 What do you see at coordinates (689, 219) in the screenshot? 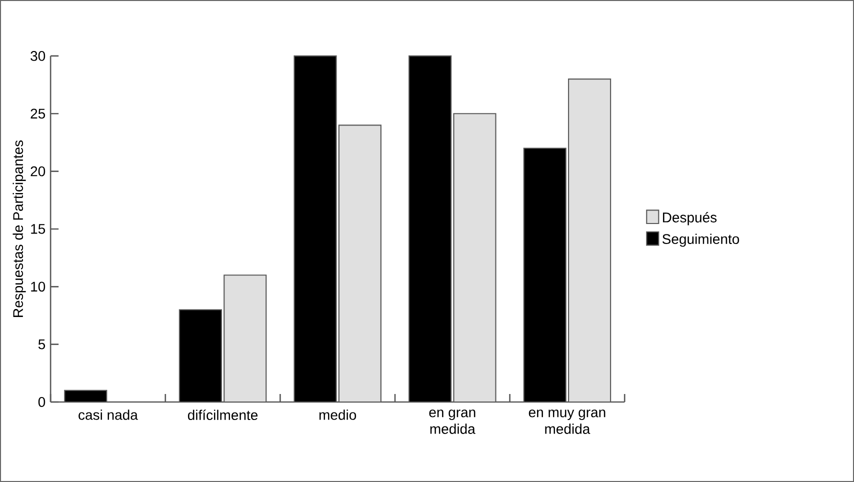
I see `legend-label: Después` at bounding box center [689, 219].